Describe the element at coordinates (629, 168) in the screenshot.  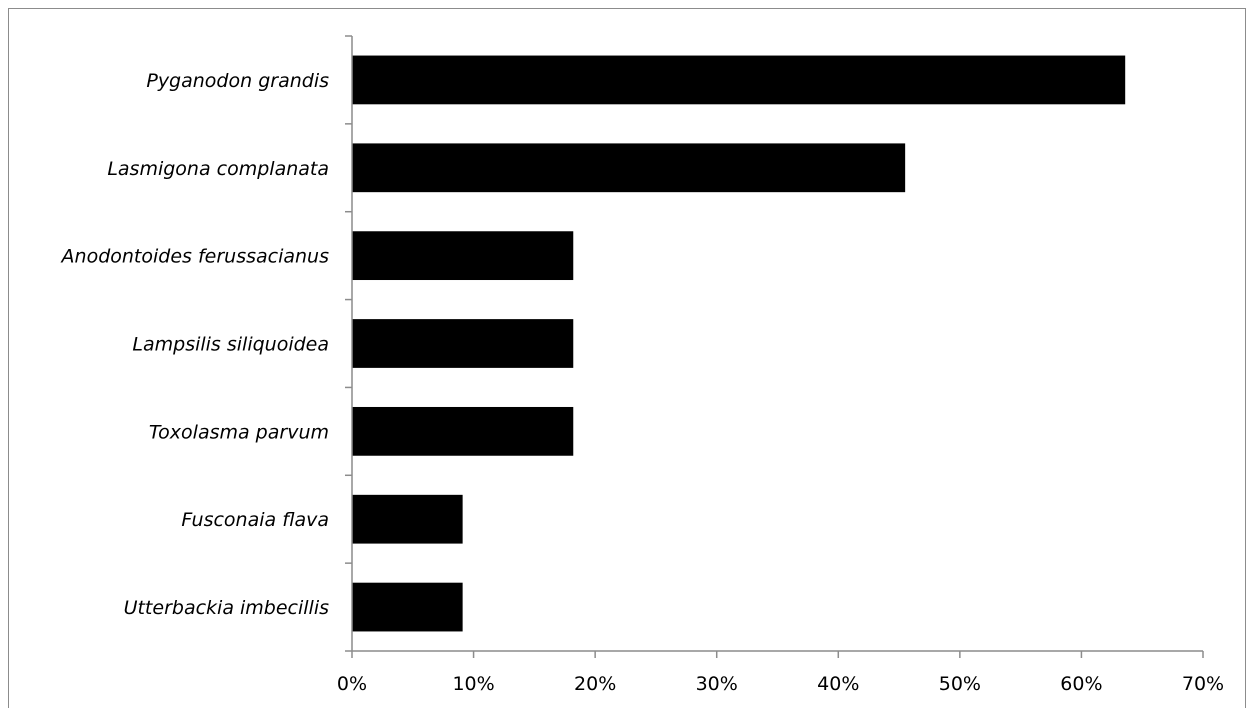
I see `bar-lasmigona-complanata` at that location.